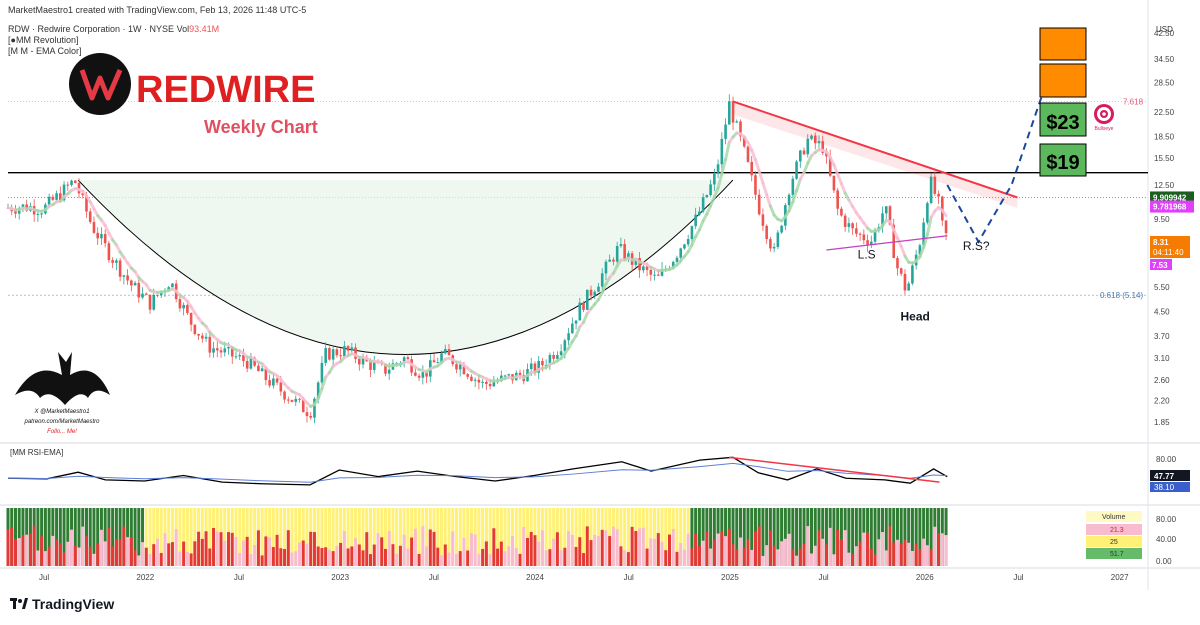 This screenshot has width=1200, height=625. What do you see at coordinates (43, 40) in the screenshot?
I see `indicator-mm-revolution: [●MM Revolution]` at bounding box center [43, 40].